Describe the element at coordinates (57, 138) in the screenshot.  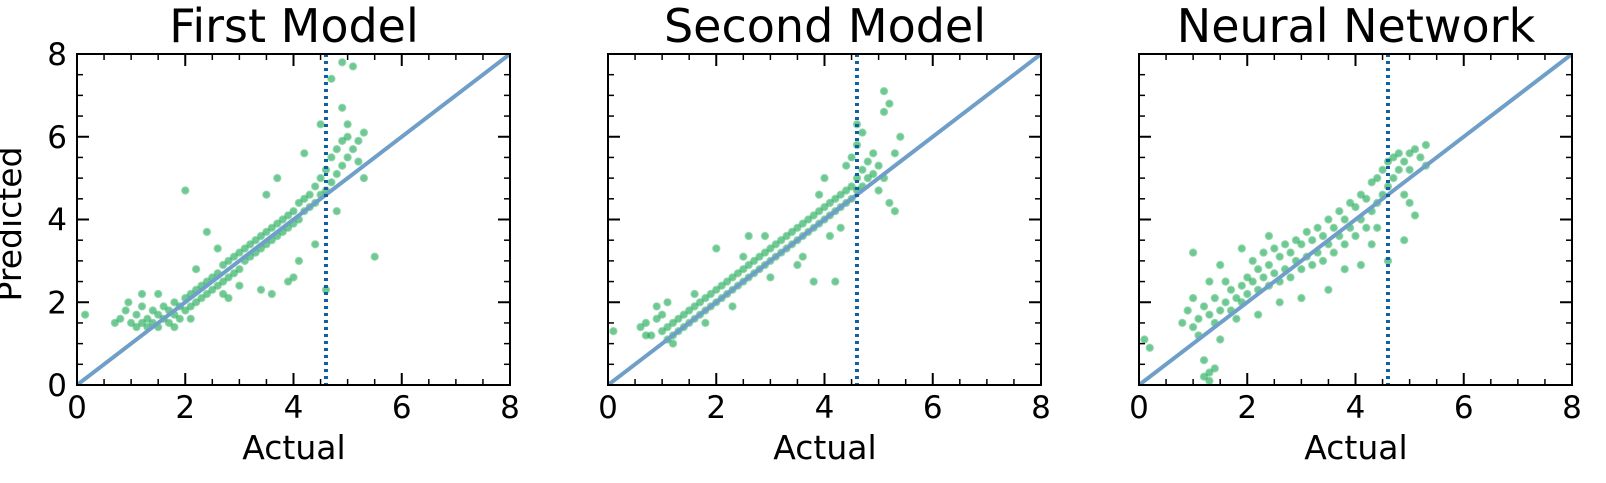
I see `y-tick-label: 6` at that location.